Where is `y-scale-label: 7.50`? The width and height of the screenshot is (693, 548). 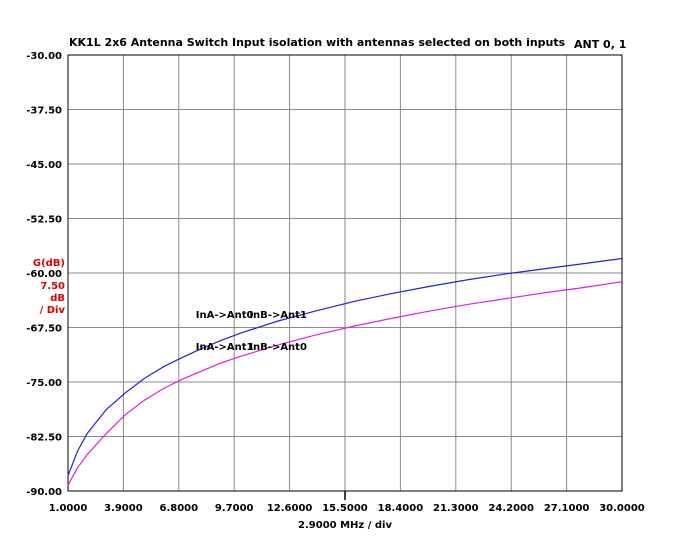 y-scale-label: 7.50 is located at coordinates (52, 286).